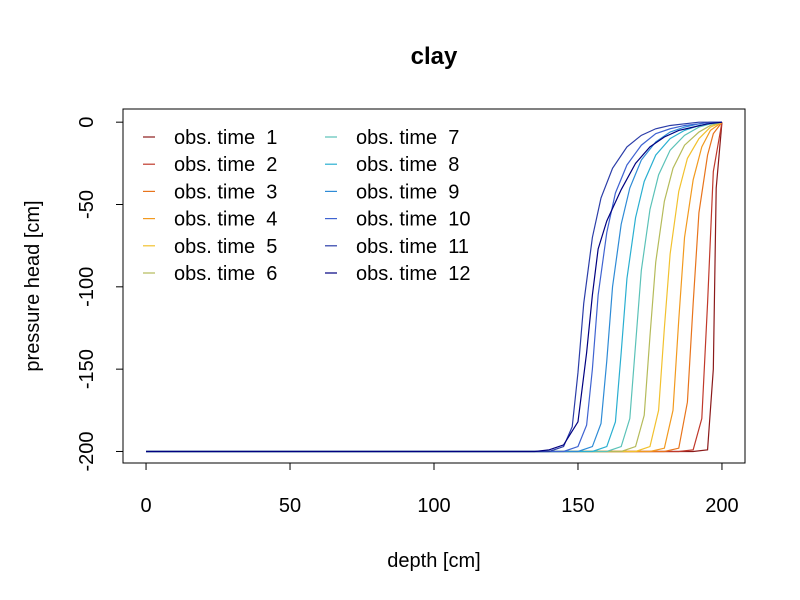 This screenshot has width=800, height=600. Describe the element at coordinates (433, 561) in the screenshot. I see `x-axis-label: depth [cm]` at that location.